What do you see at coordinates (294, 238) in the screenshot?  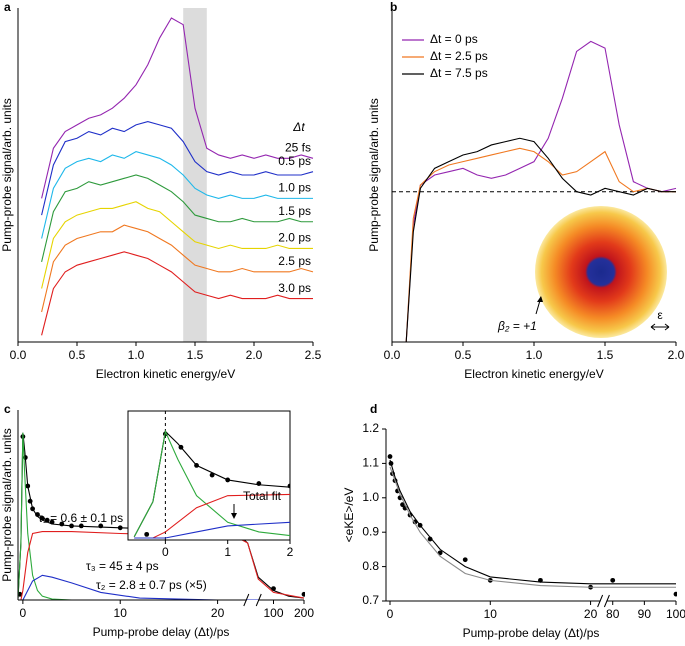 I see `series-label: 2.0 ps` at bounding box center [294, 238].